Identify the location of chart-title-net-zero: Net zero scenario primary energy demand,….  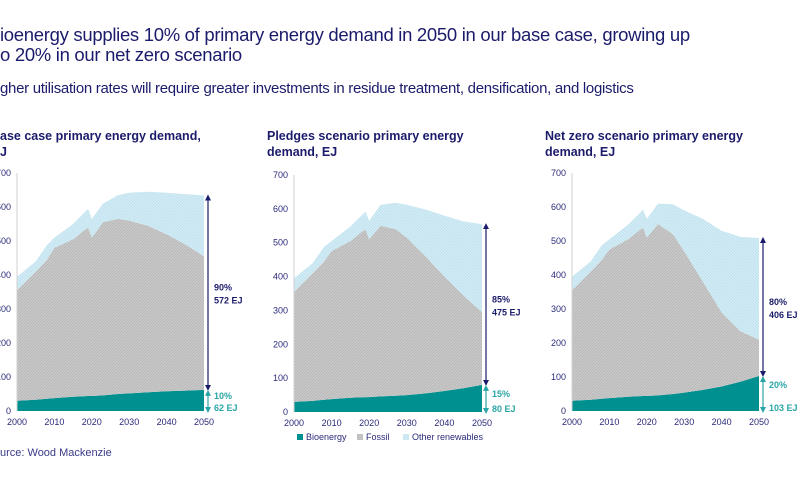
(644, 144).